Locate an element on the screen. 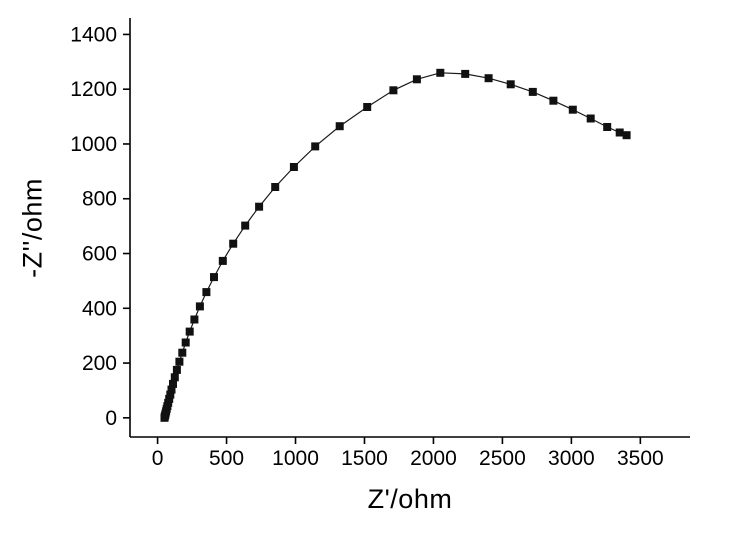 This screenshot has height=533, width=733. x-axis-title: Z'/ohm is located at coordinates (410, 499).